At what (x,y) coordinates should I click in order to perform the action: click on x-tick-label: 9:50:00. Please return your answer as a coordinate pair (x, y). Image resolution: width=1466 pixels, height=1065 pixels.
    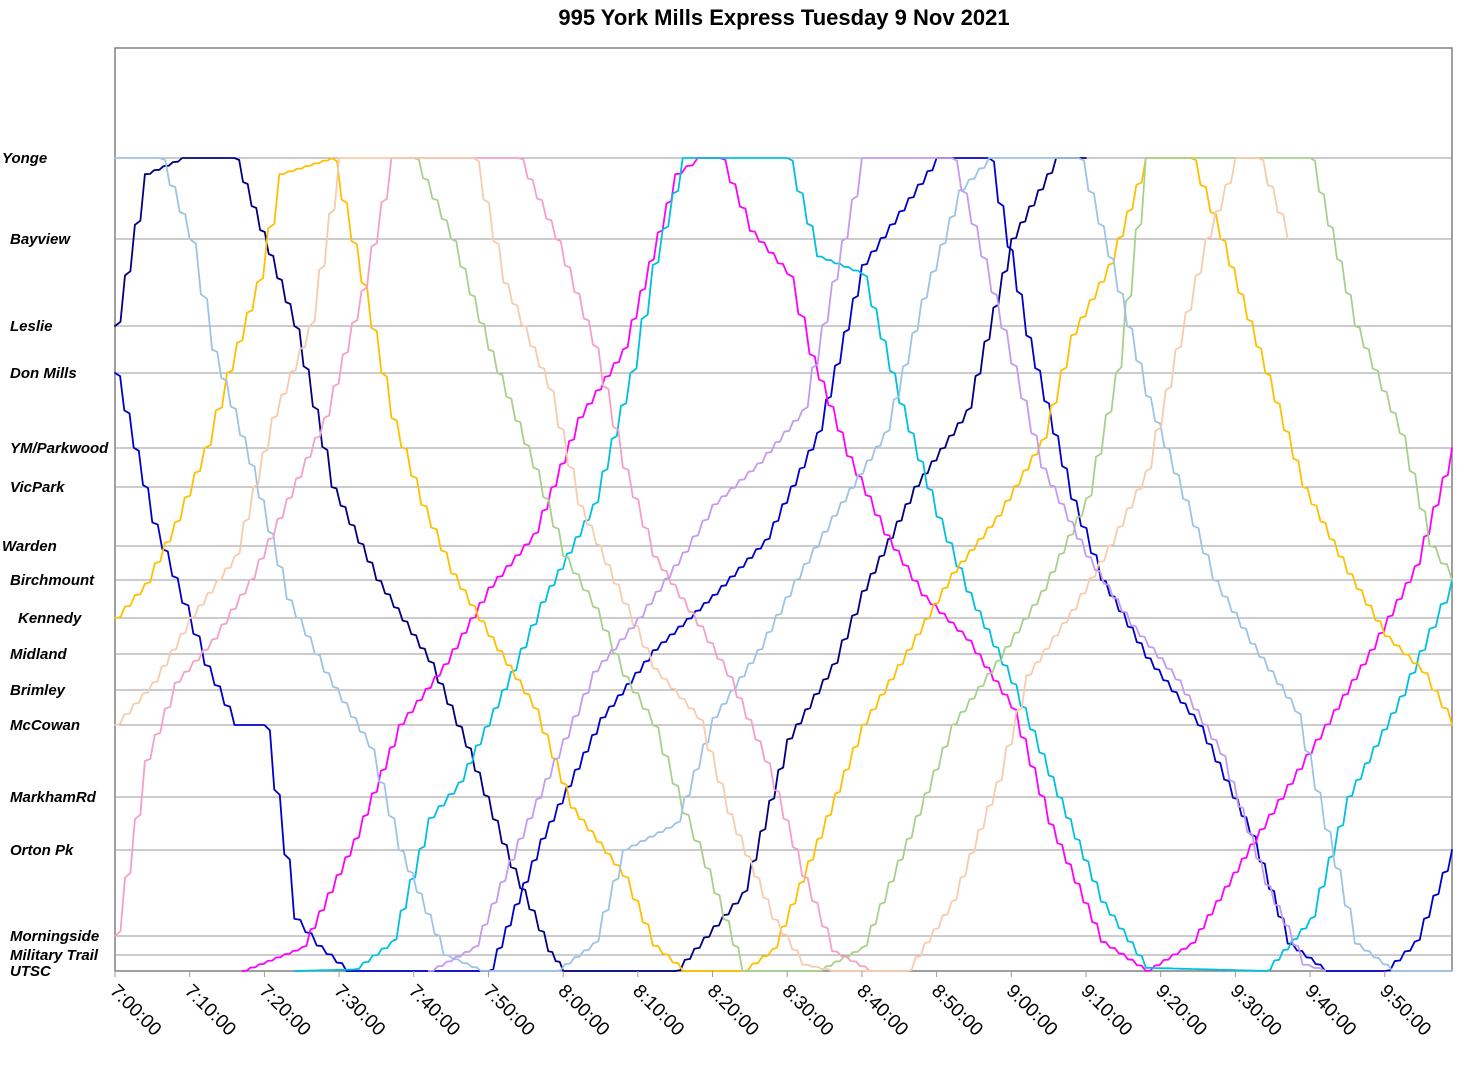
    Looking at the image, I should click on (1405, 1011).